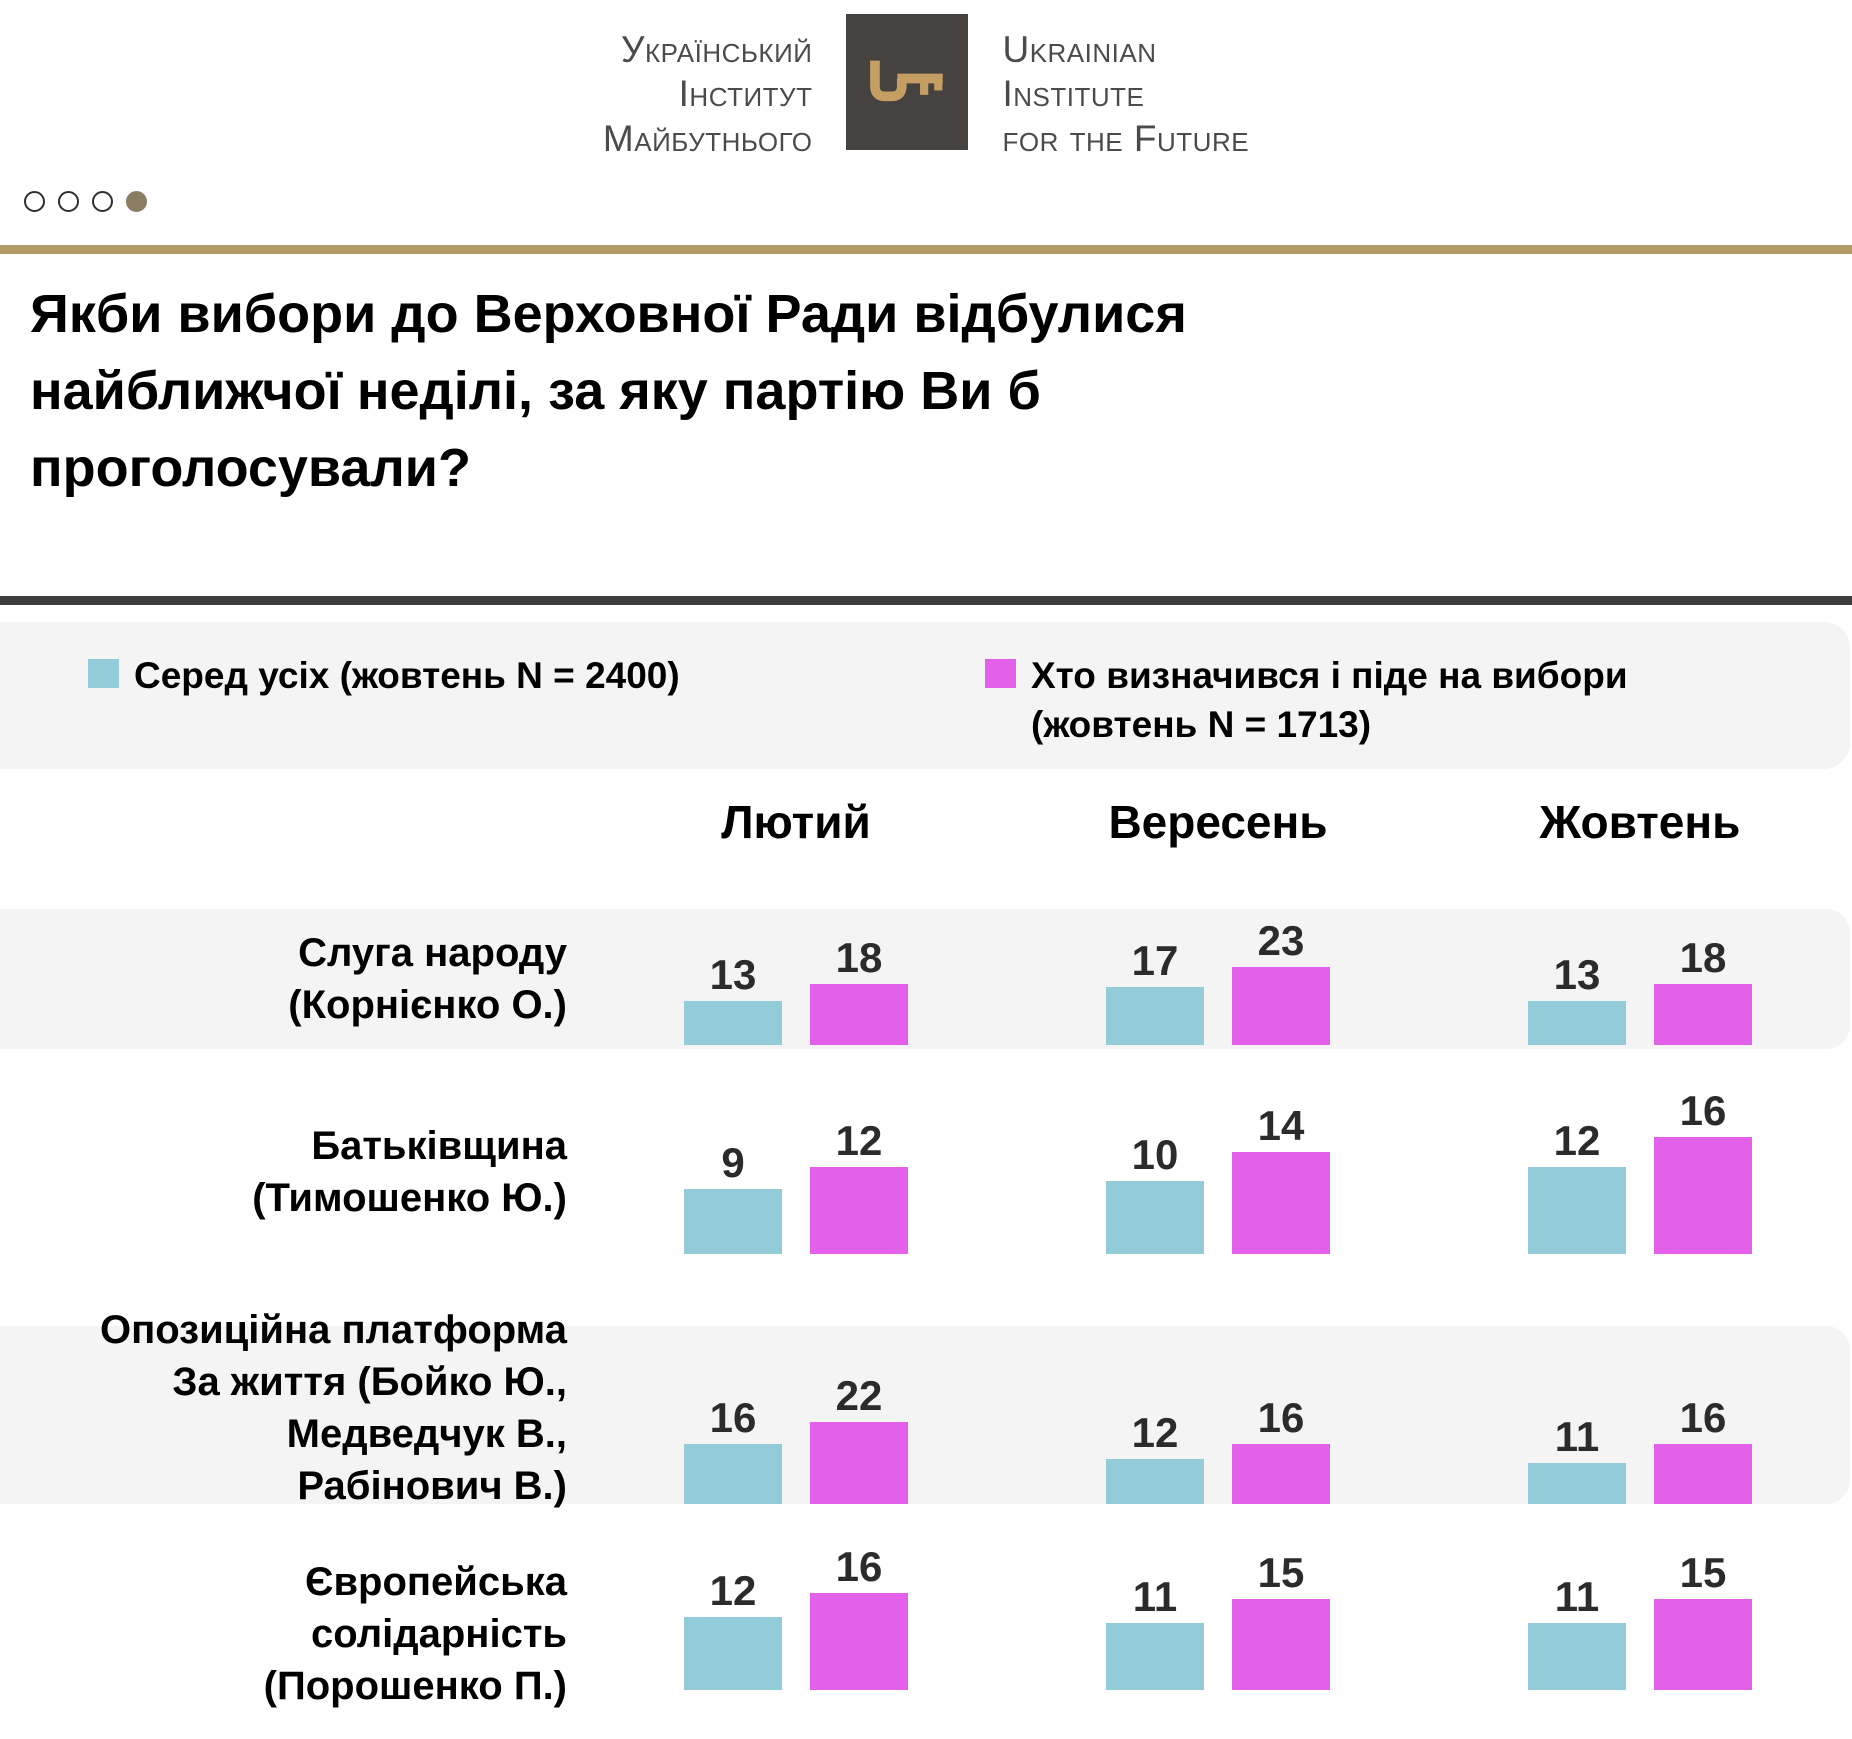  What do you see at coordinates (938, 202) in the screenshot?
I see `carousel-dots` at bounding box center [938, 202].